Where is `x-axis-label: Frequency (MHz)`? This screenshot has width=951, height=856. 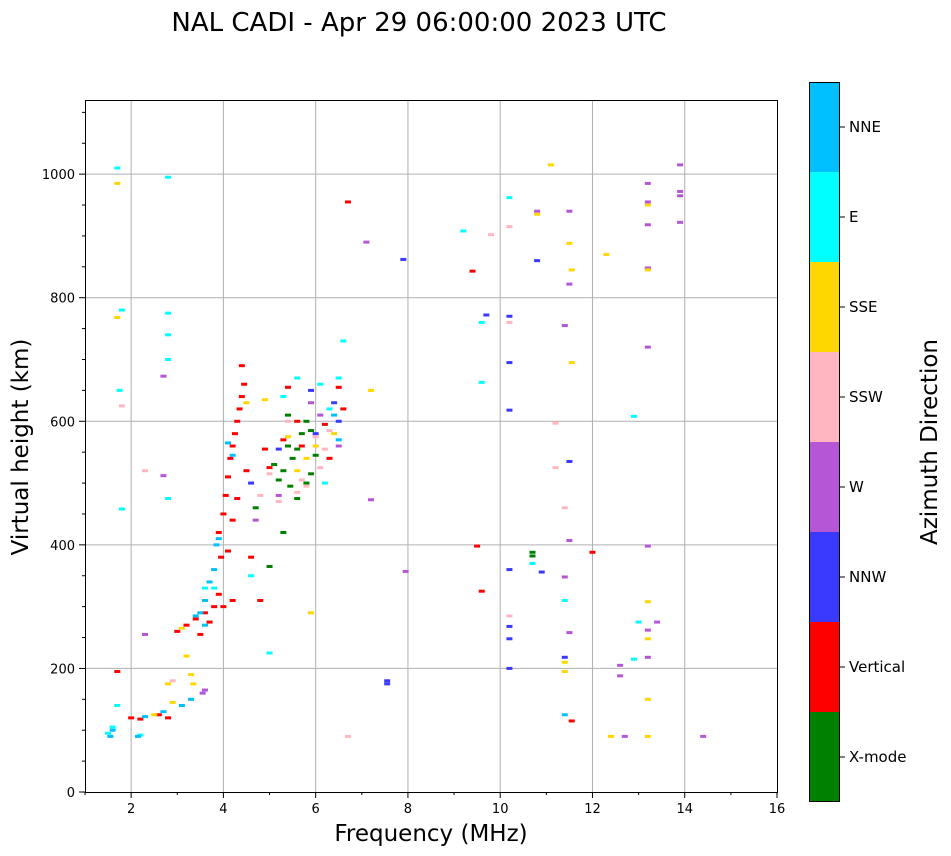 x-axis-label: Frequency (MHz) is located at coordinates (430, 834).